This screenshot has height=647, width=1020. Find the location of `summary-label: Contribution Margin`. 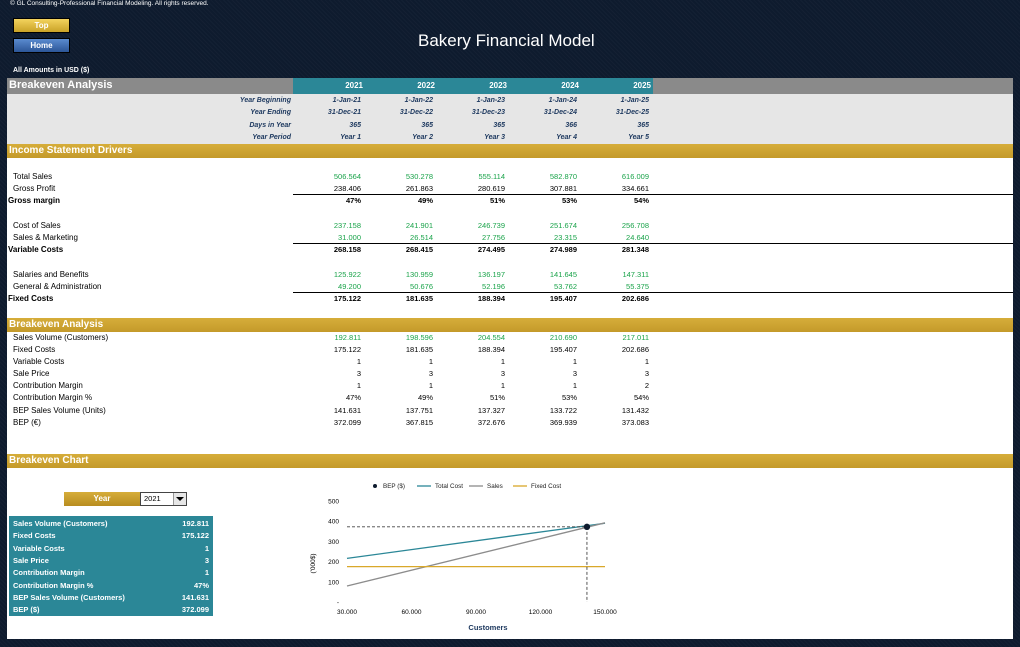

summary-label: Contribution Margin is located at coordinates (49, 573).